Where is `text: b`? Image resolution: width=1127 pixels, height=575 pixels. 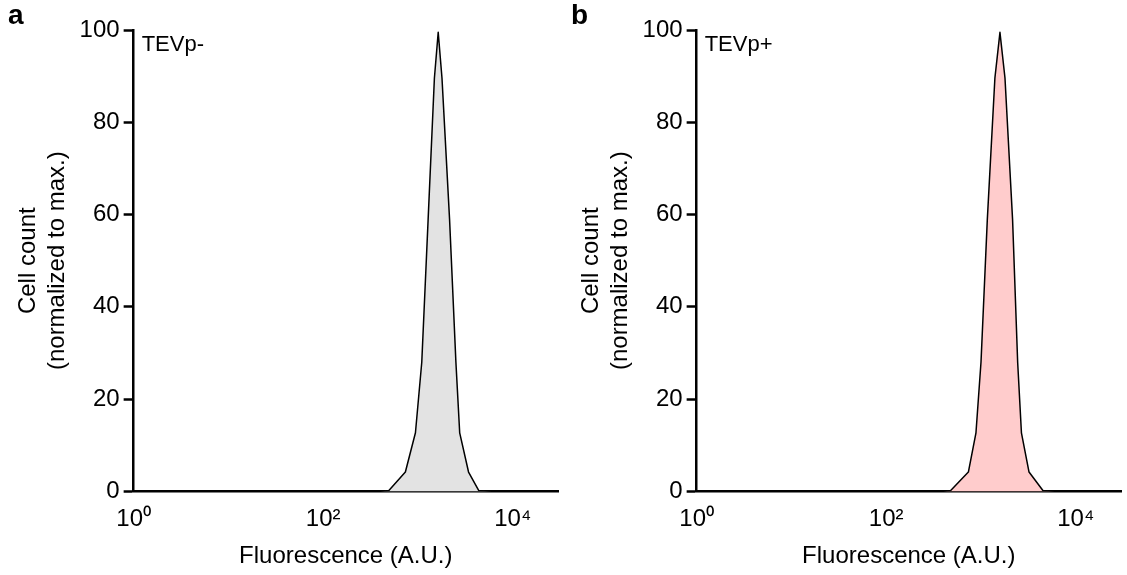
text: b is located at coordinates (580, 15).